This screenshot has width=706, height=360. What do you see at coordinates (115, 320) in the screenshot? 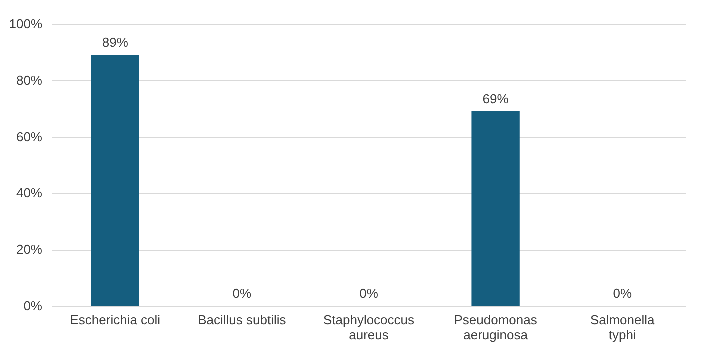
I see `x-tick-label: Escherichia coli` at bounding box center [115, 320].